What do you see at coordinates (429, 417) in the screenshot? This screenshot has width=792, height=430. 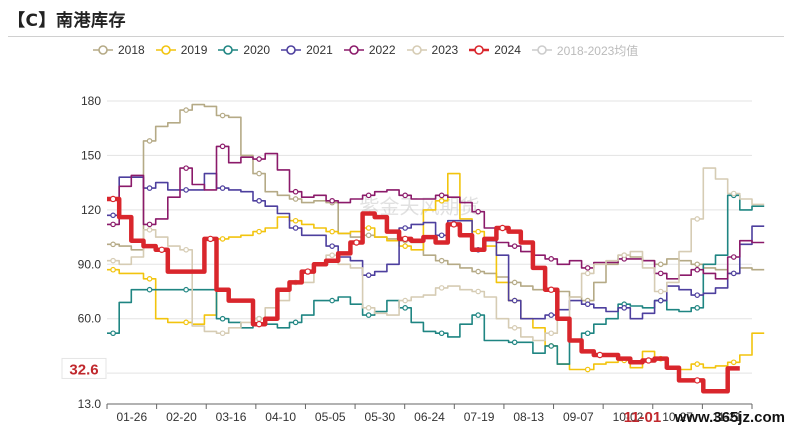 I see `x-tick-label: 06-24` at bounding box center [429, 417].